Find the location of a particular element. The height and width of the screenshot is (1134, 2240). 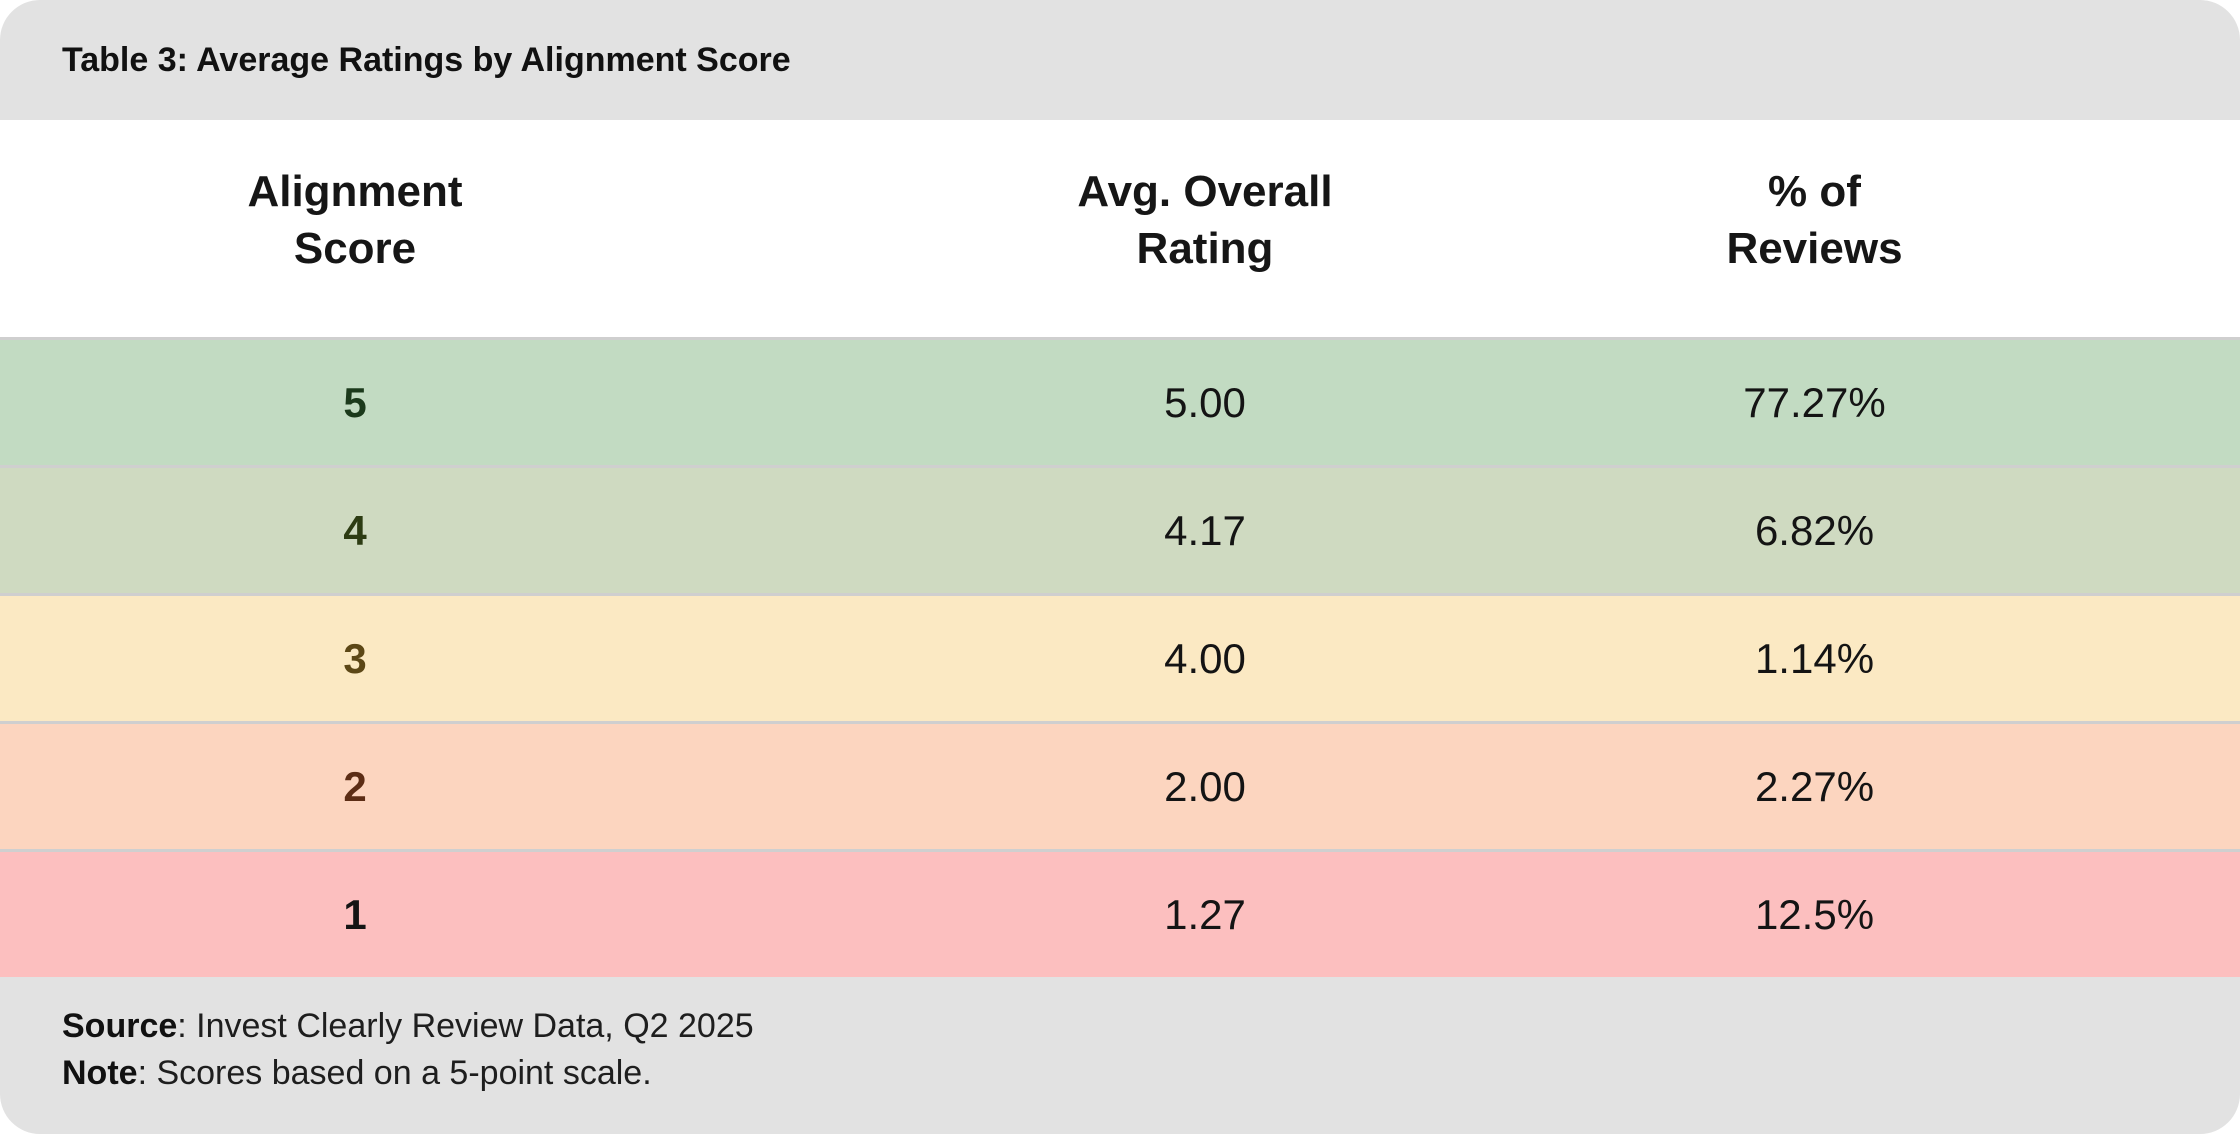

table-row: 5 5.00 77.27% is located at coordinates (1120, 401).